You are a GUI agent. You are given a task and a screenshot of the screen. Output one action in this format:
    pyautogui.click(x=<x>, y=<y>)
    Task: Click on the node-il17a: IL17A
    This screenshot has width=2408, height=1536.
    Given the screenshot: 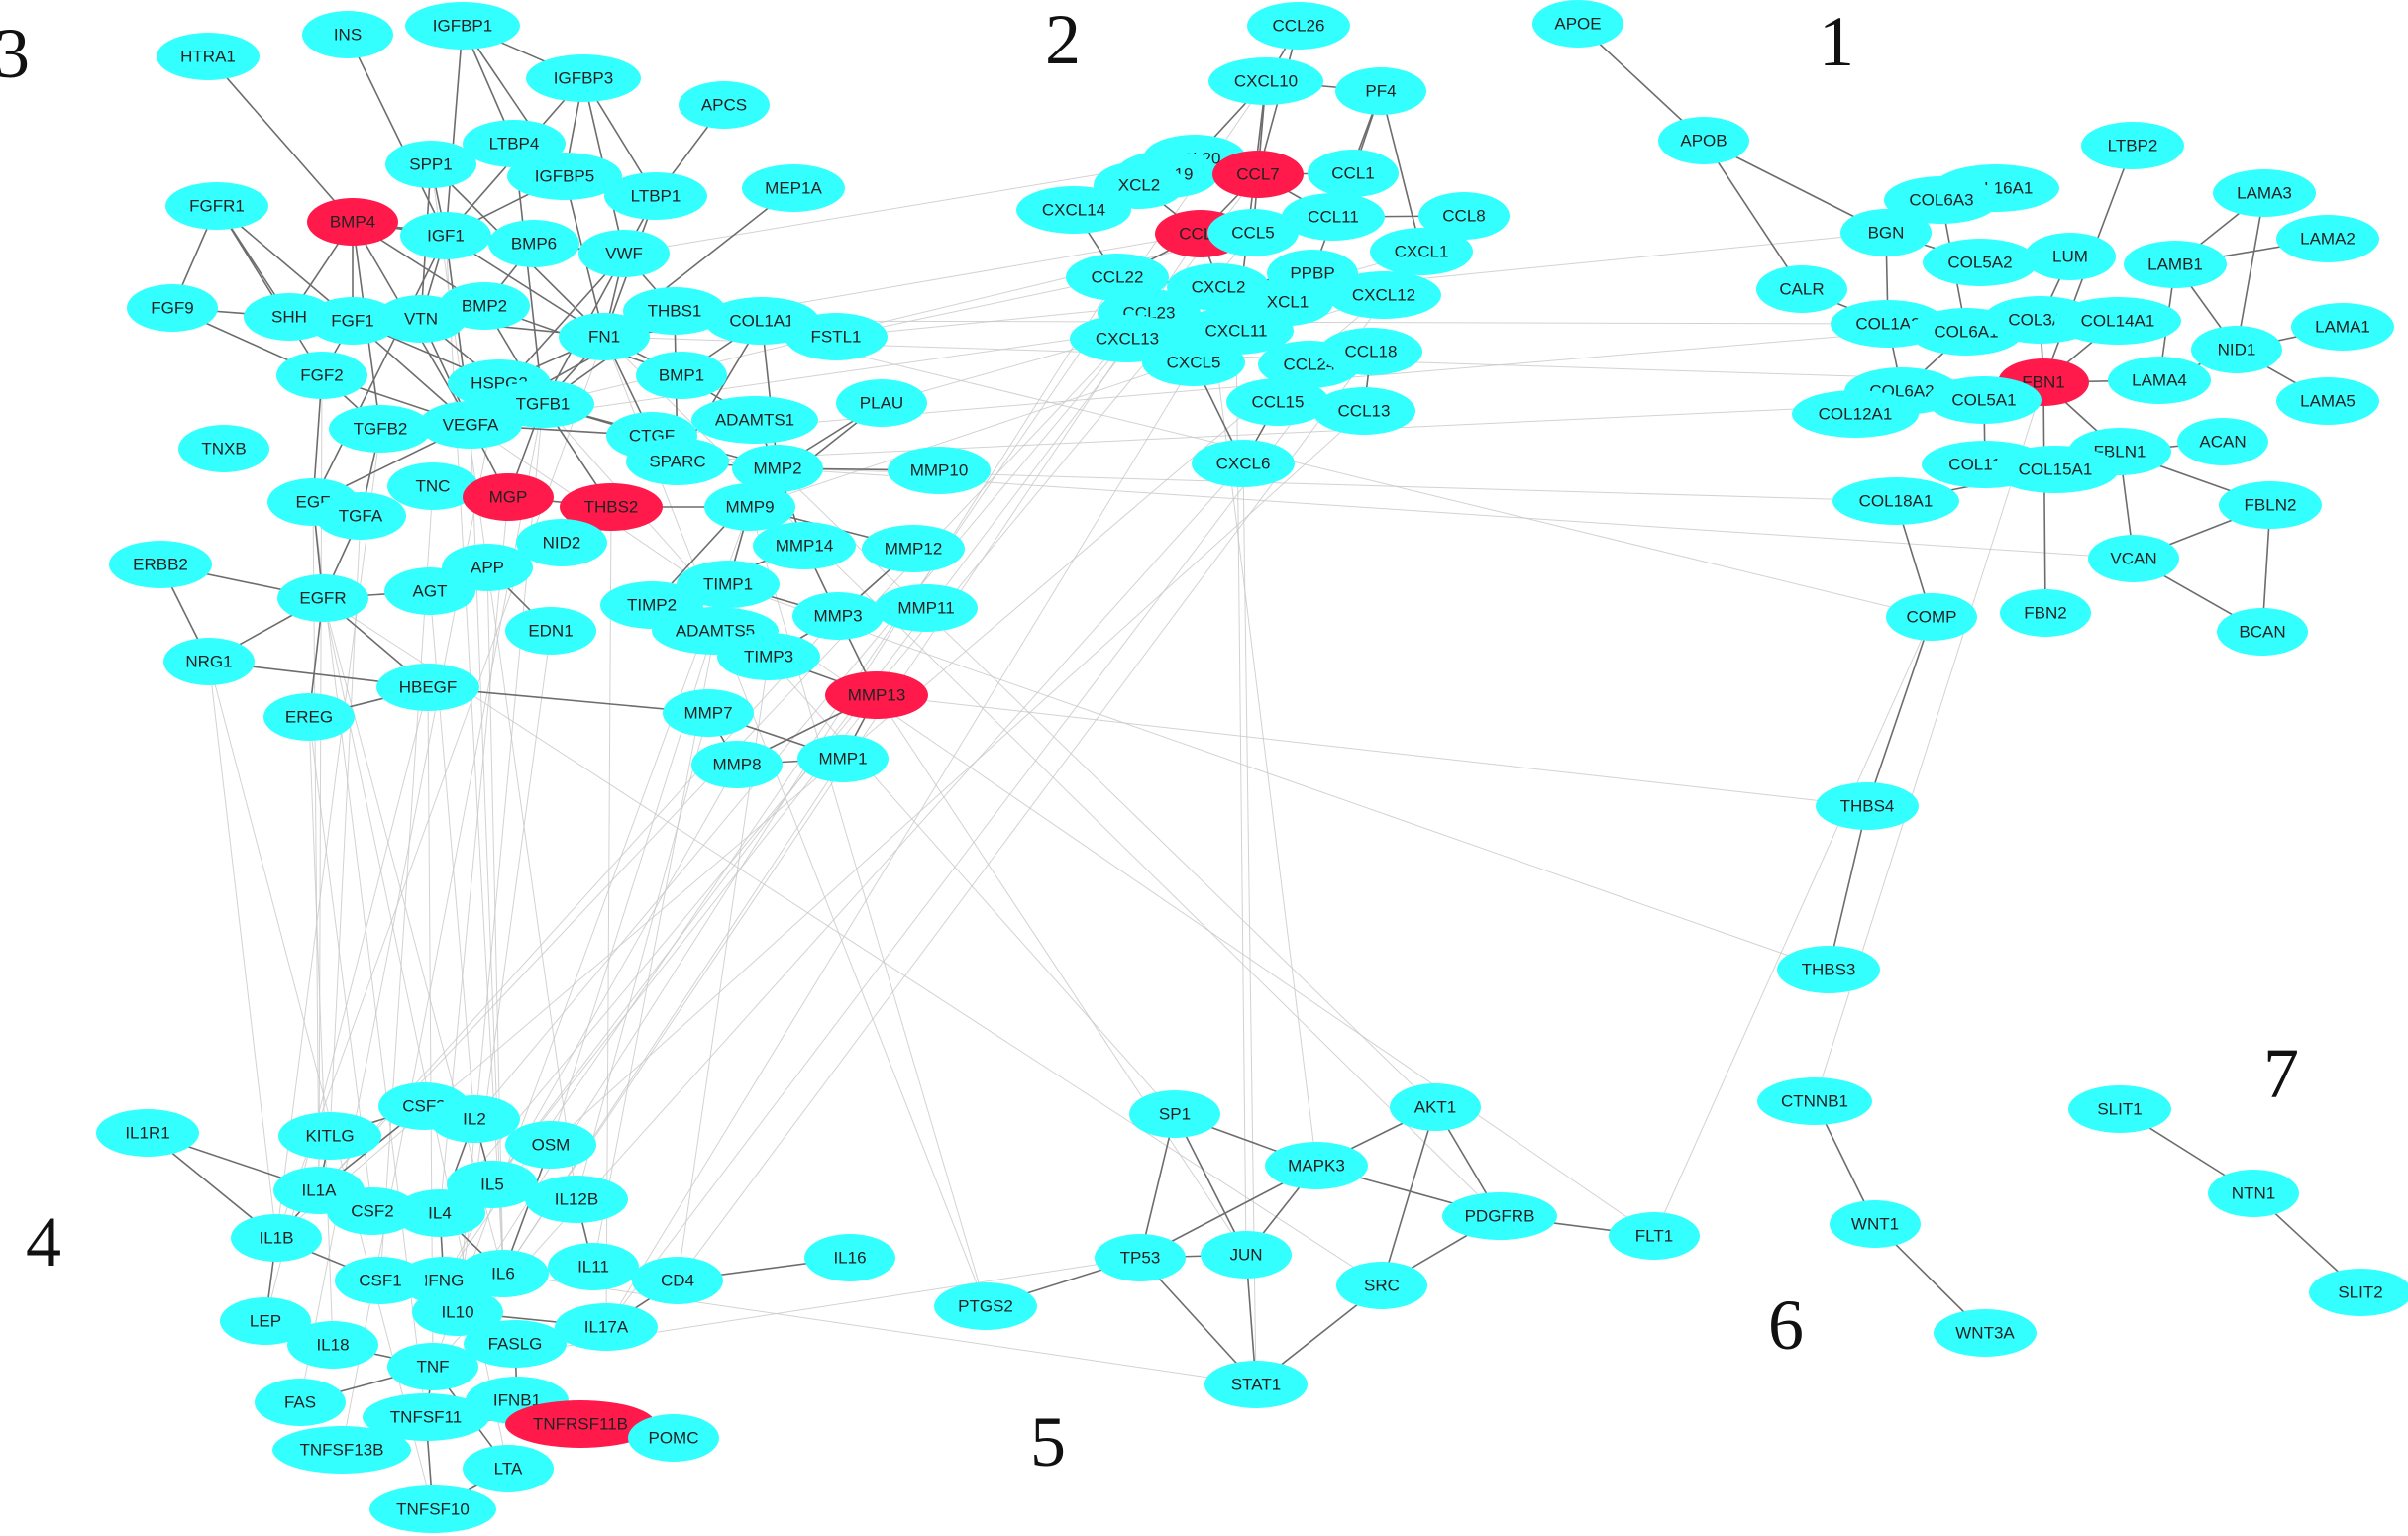 What is the action you would take?
    pyautogui.click(x=606, y=1327)
    